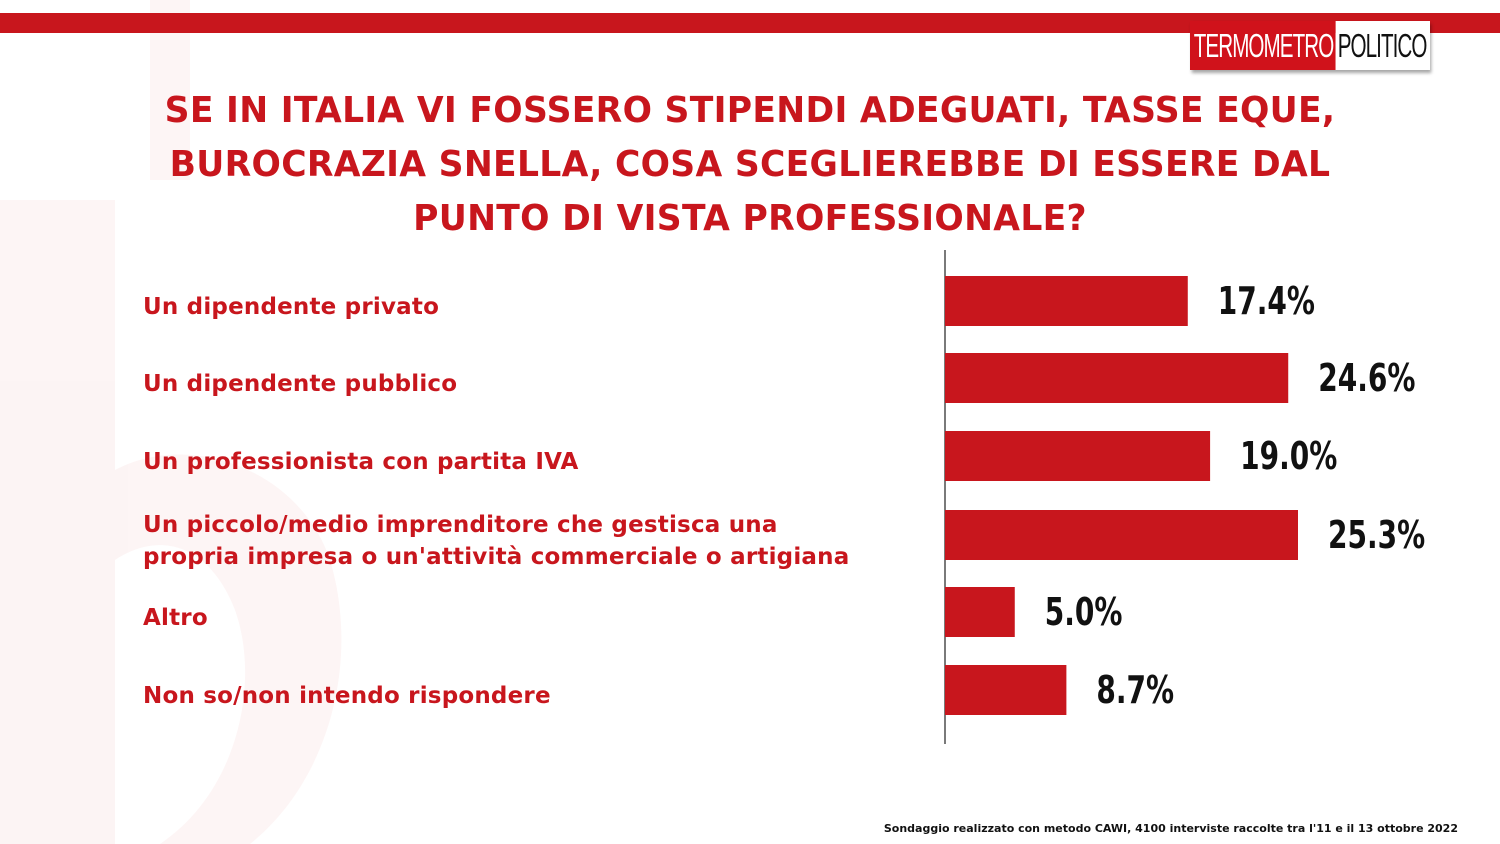  What do you see at coordinates (750, 23) in the screenshot?
I see `top-accent-bar` at bounding box center [750, 23].